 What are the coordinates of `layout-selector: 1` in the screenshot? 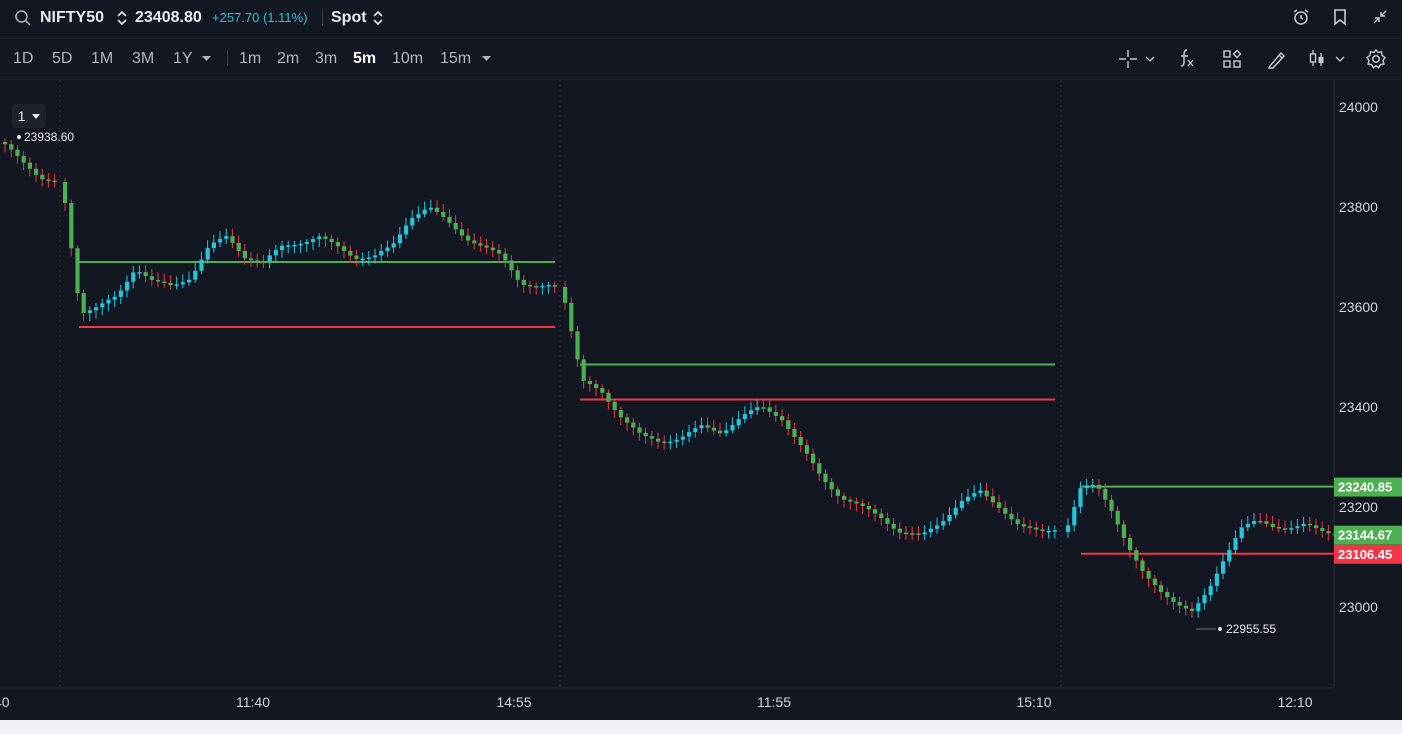 It's located at (29, 116).